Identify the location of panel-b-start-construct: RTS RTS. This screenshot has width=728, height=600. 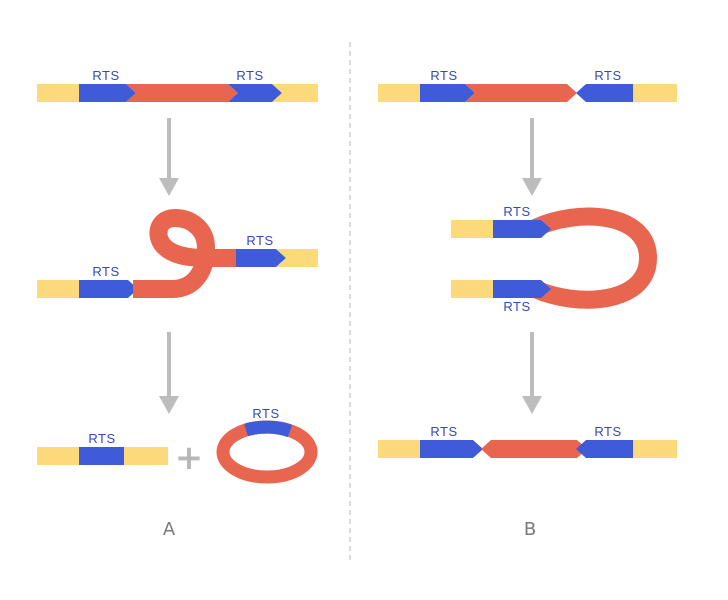
(527, 85).